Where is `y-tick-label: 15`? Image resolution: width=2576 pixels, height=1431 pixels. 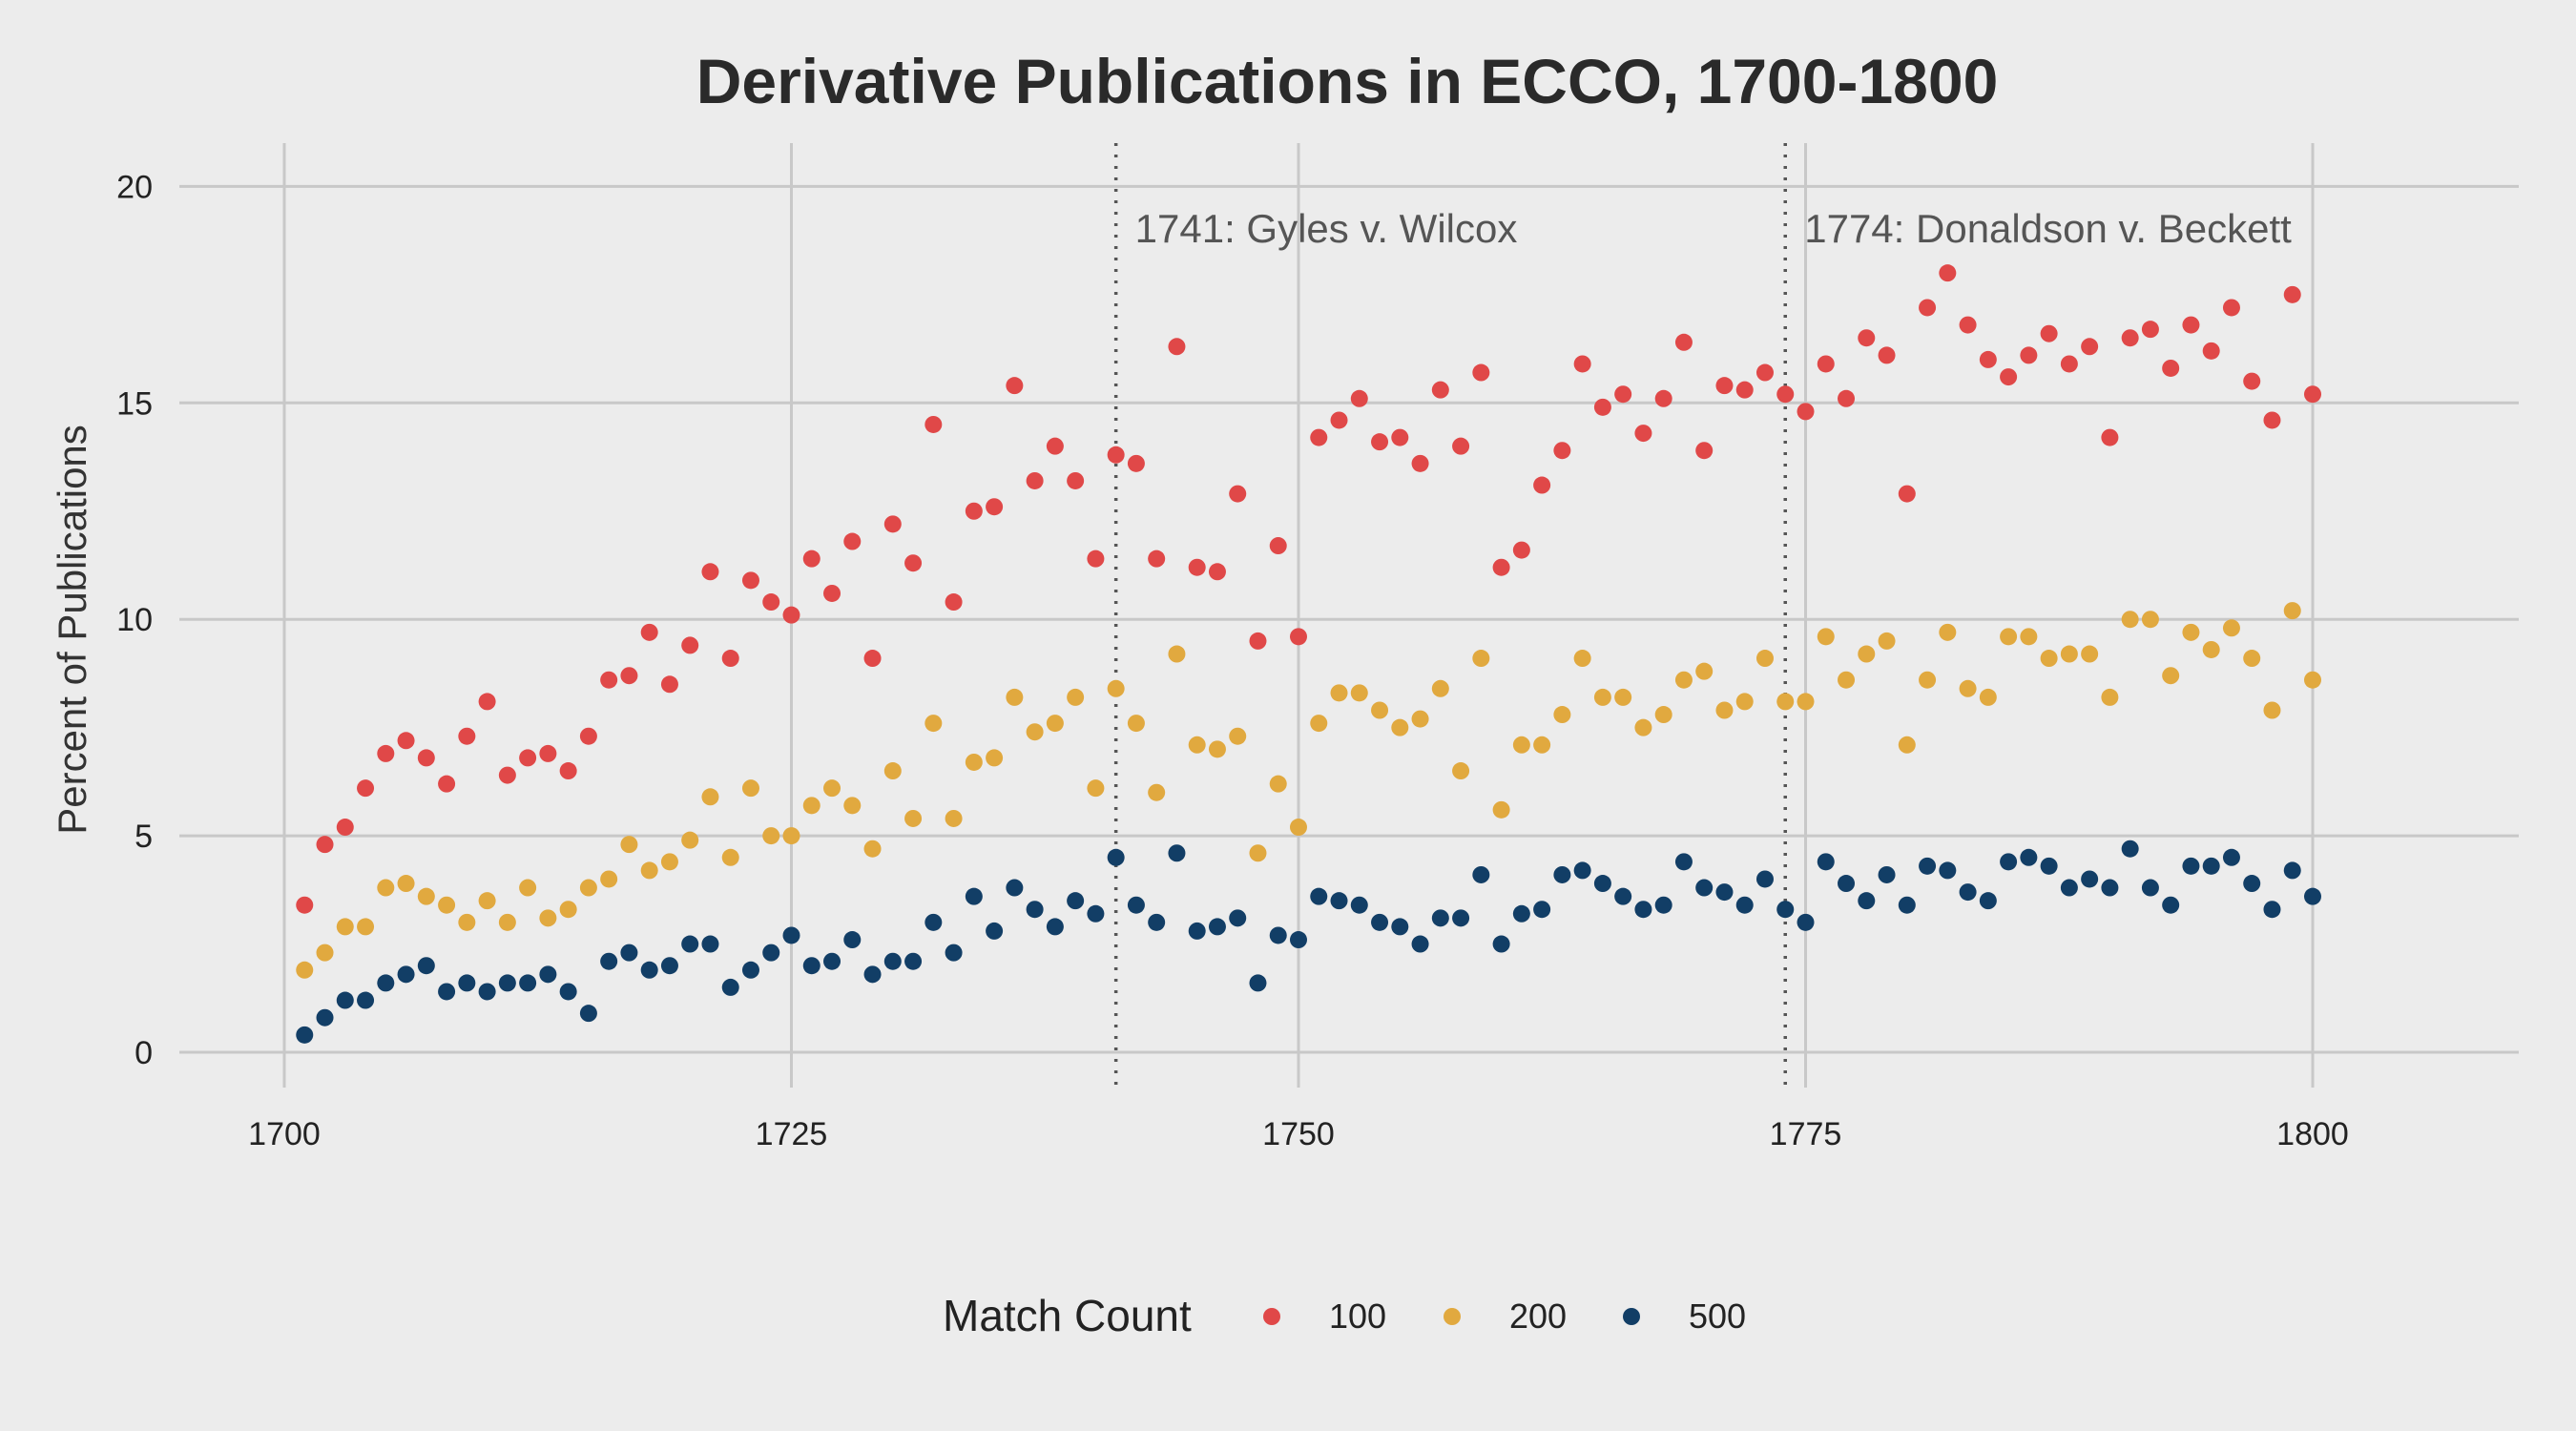
y-tick-label: 15 is located at coordinates (134, 403).